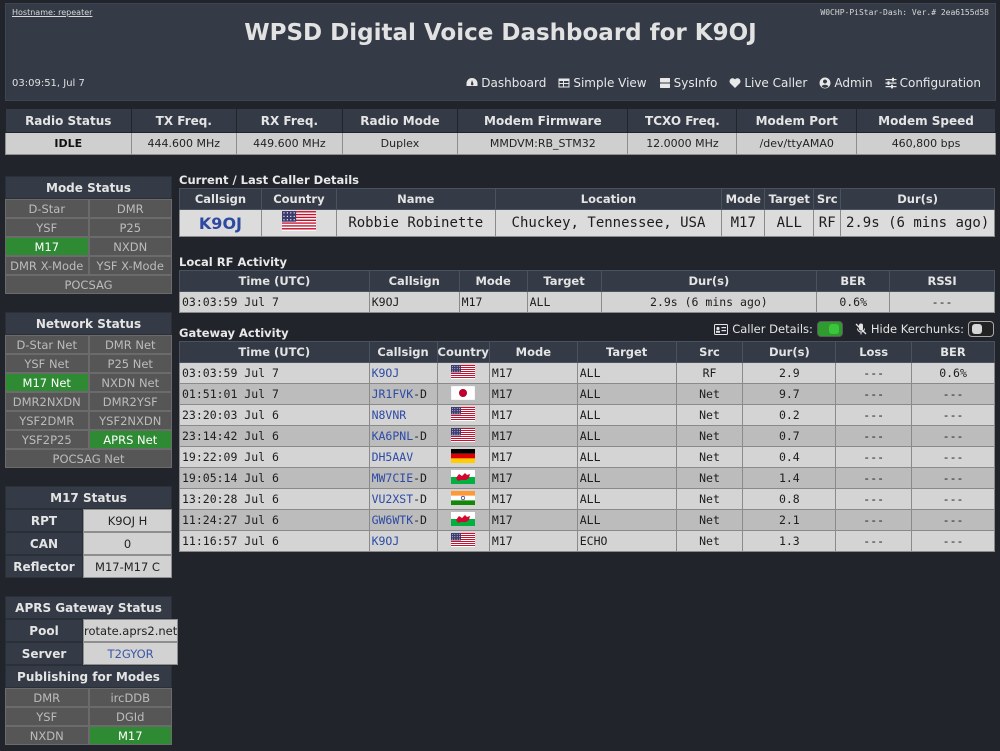  Describe the element at coordinates (789, 520) in the screenshot. I see `dur-cell: 2.1` at that location.